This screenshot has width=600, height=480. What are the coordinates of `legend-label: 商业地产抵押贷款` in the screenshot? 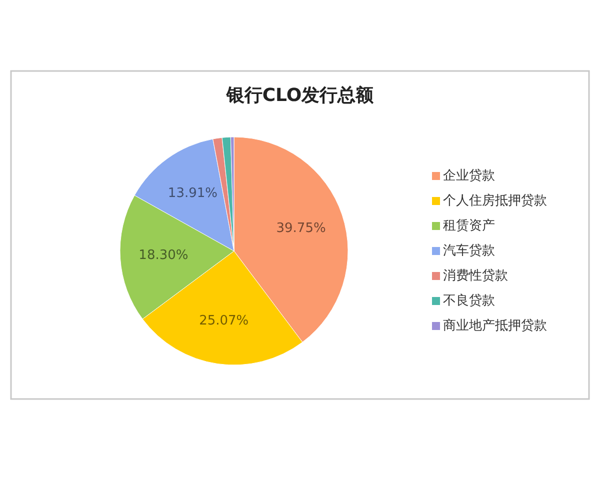 It's located at (495, 326).